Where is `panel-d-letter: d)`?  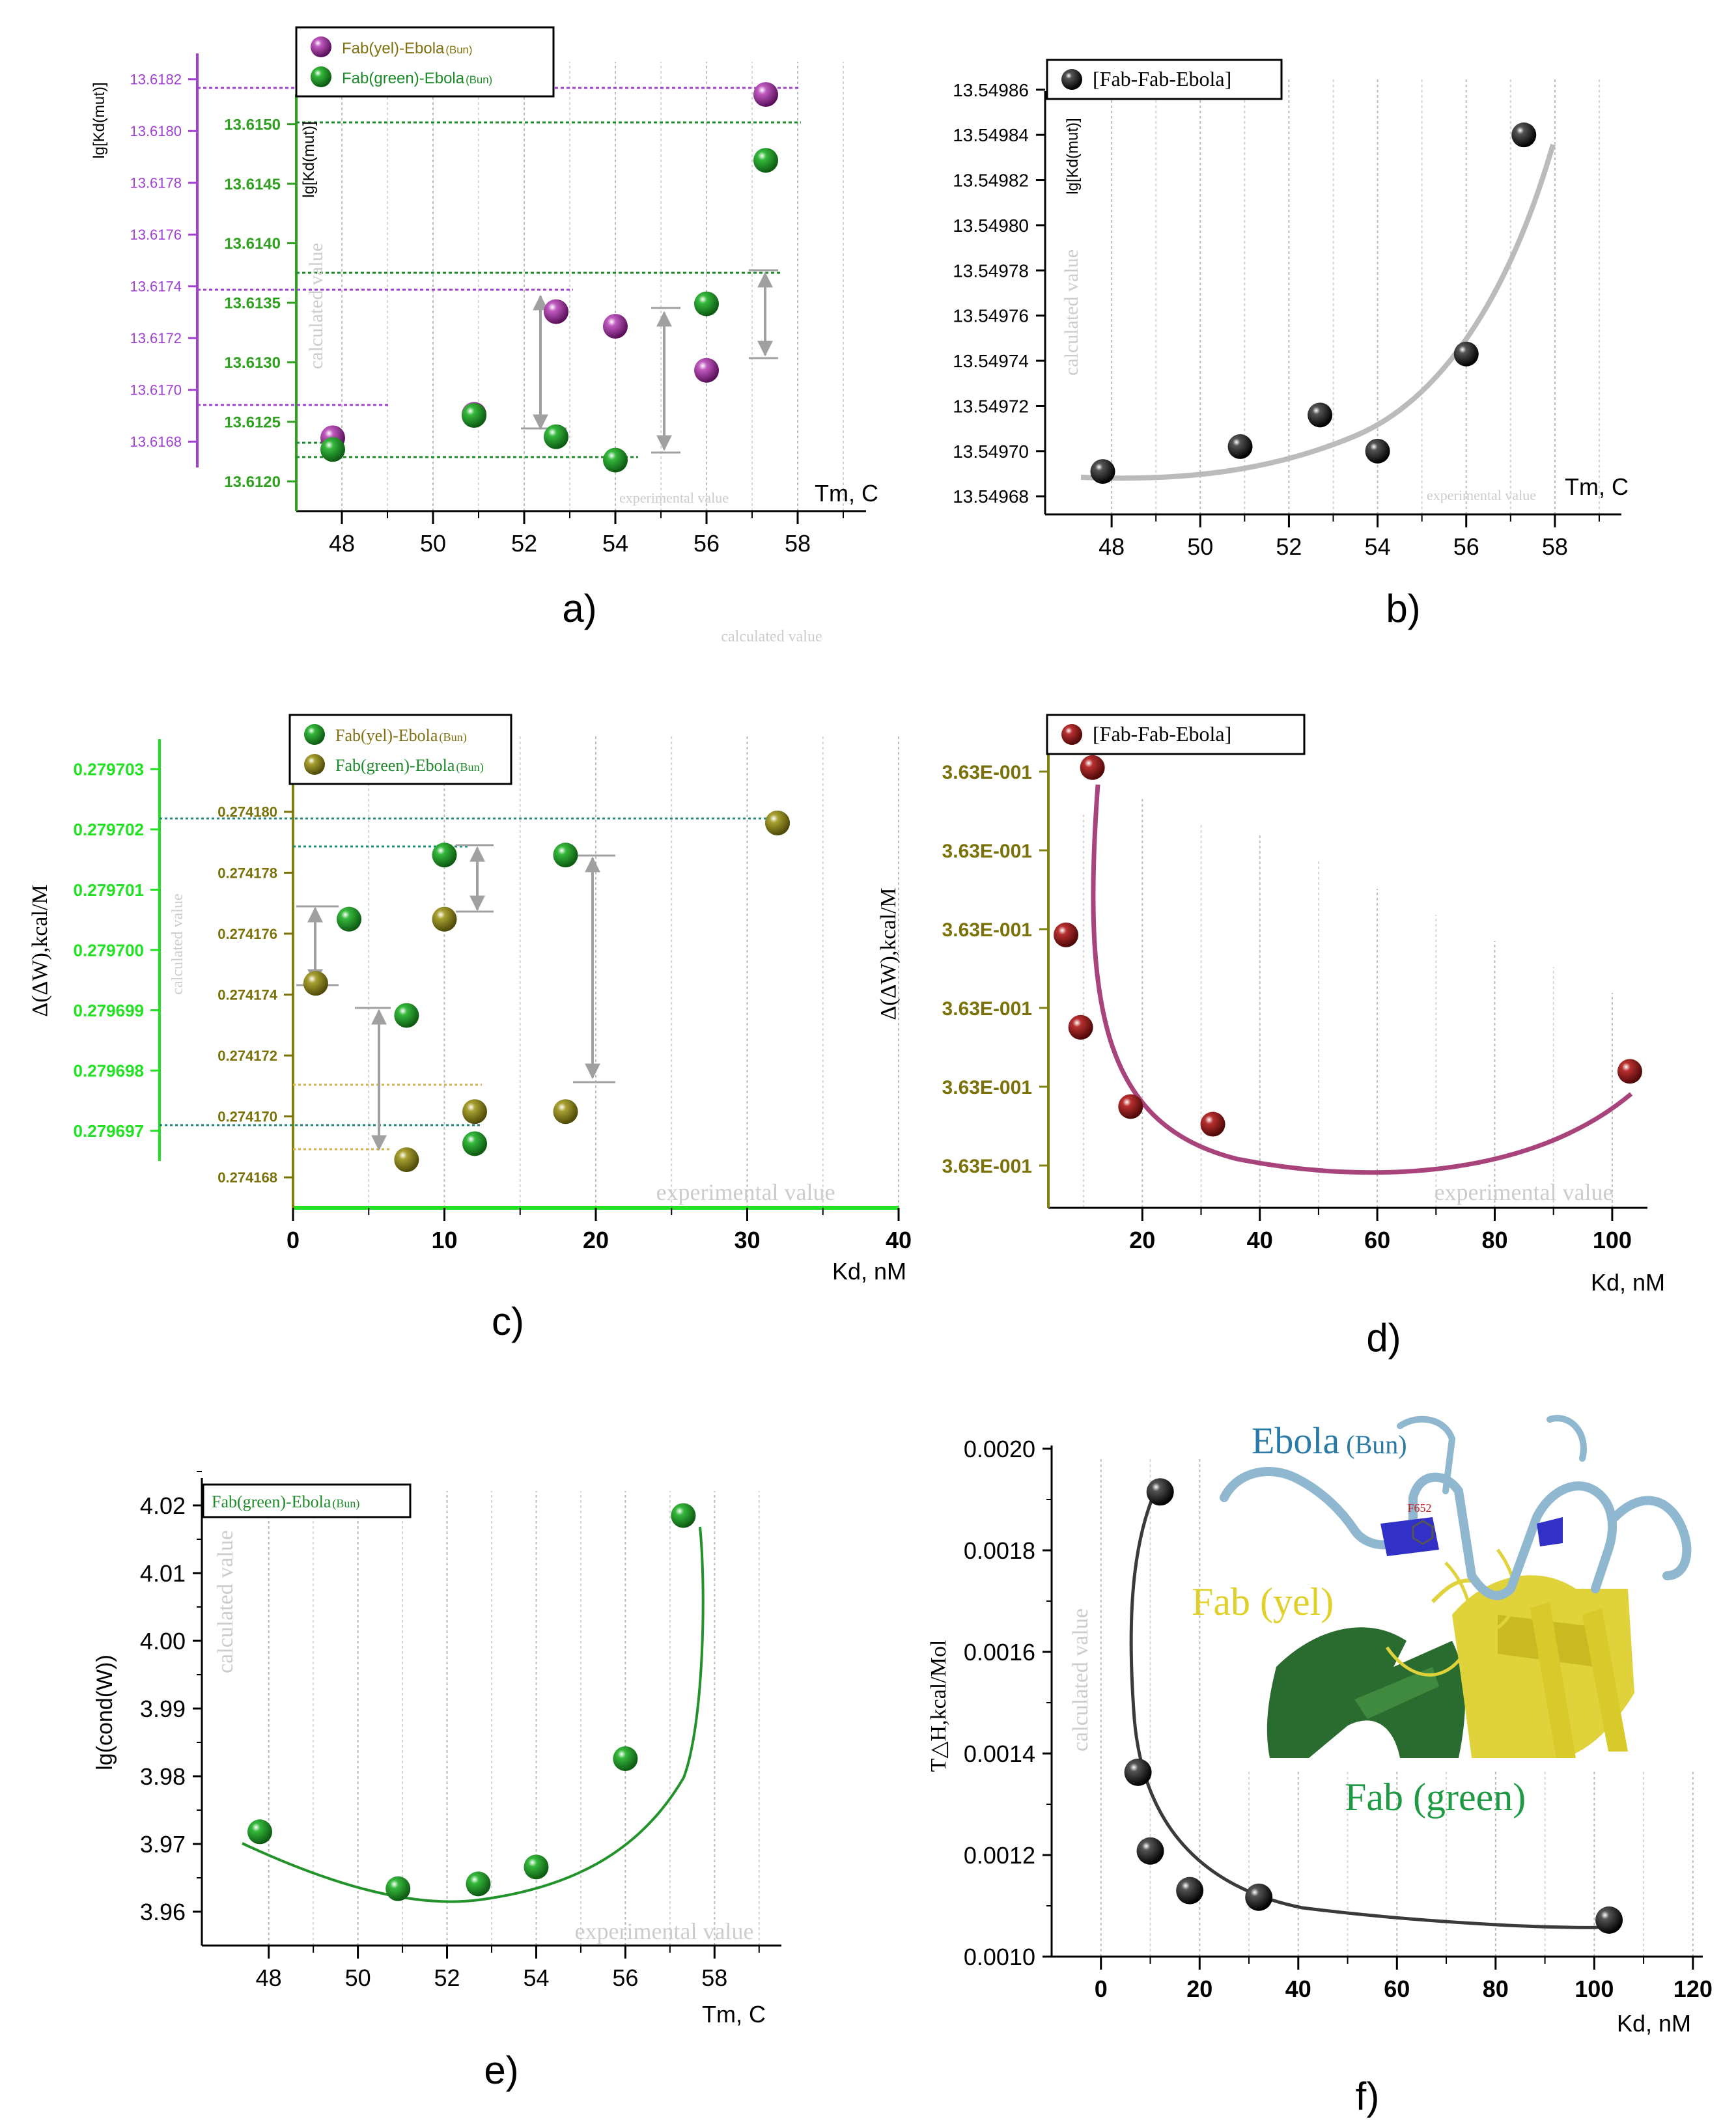
panel-d-letter: d) is located at coordinates (1383, 1338).